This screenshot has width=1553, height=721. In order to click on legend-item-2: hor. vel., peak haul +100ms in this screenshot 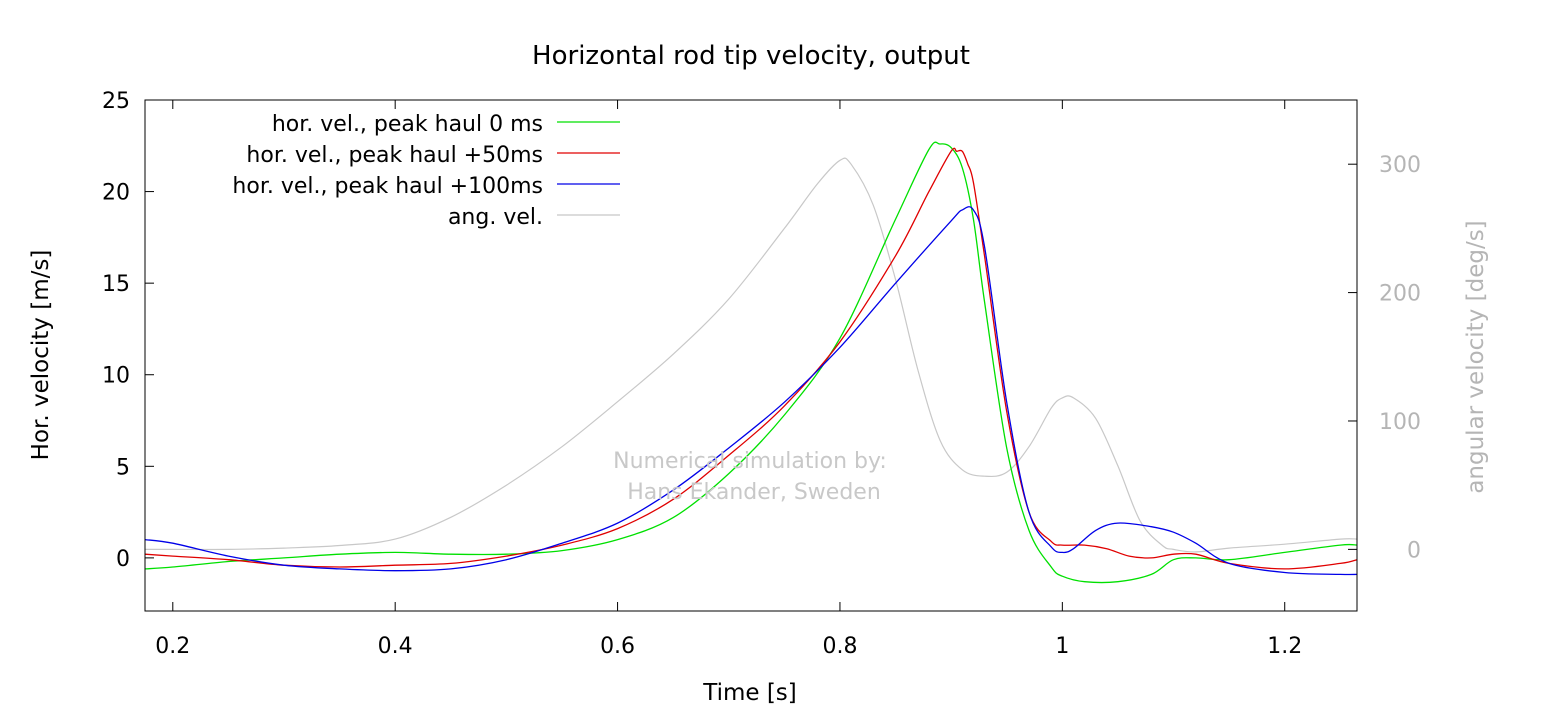, I will do `click(426, 186)`.